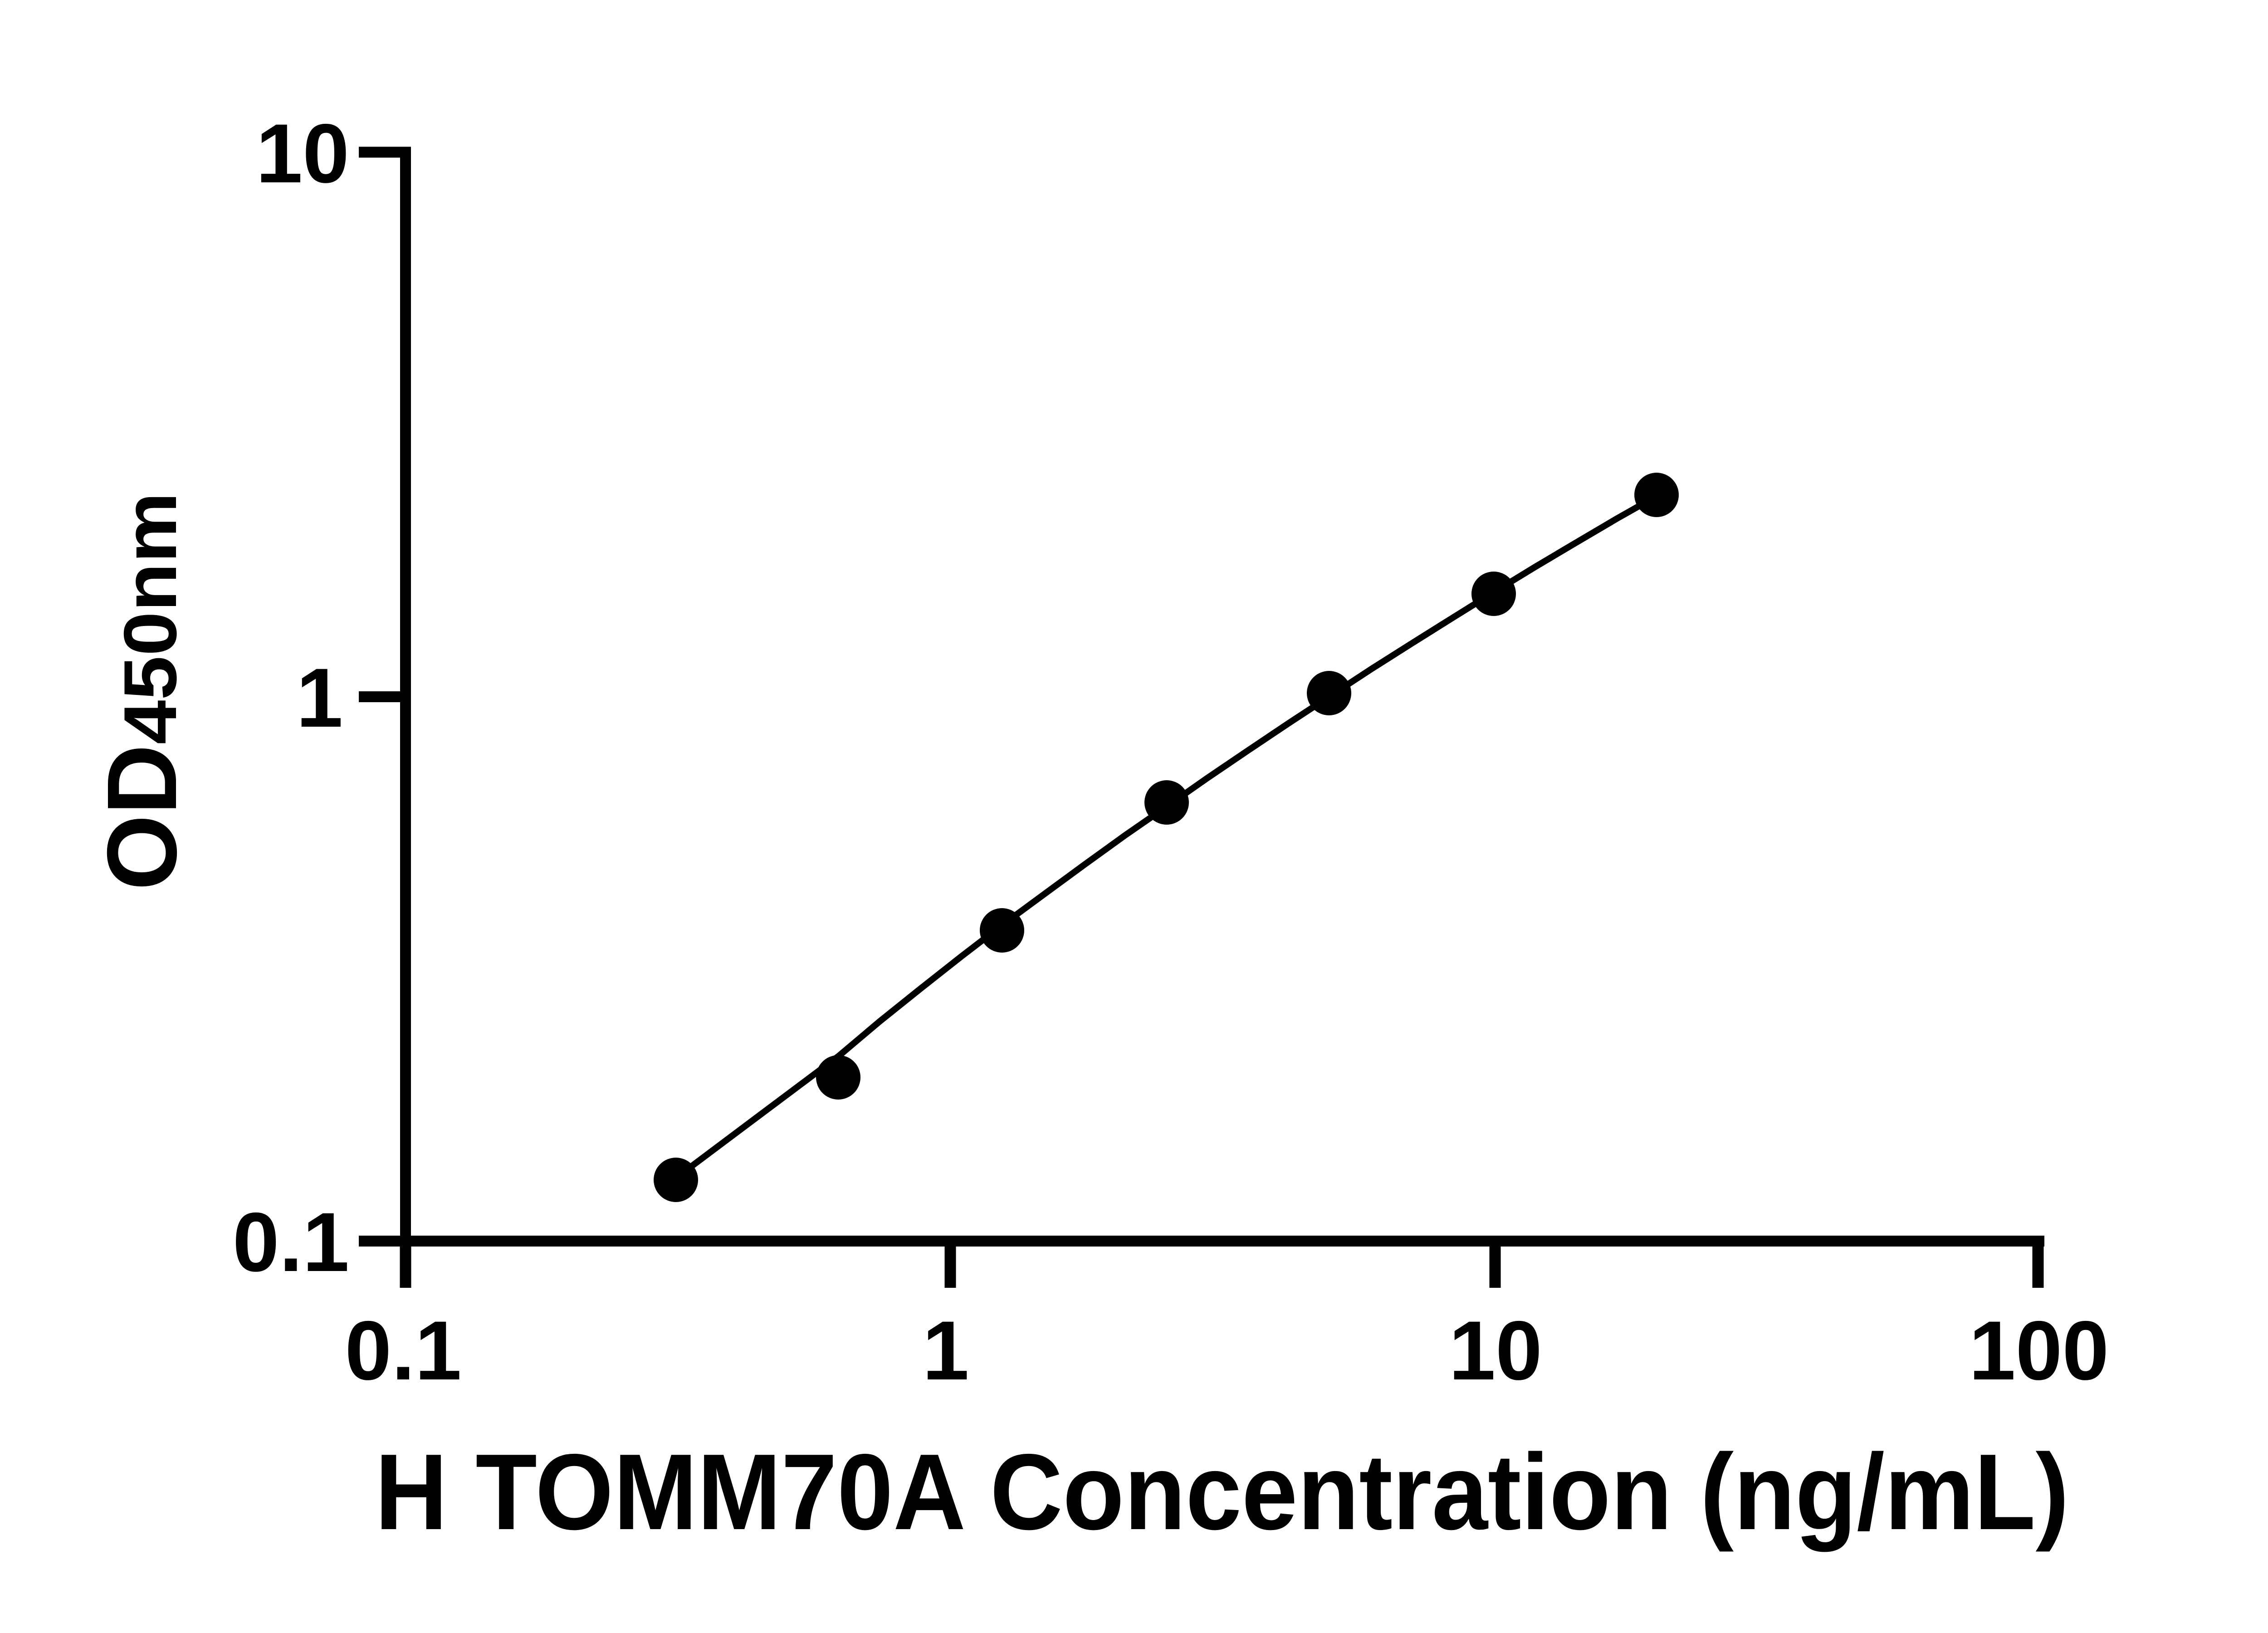  I want to click on svg-text: 450nm, so click(150, 618).